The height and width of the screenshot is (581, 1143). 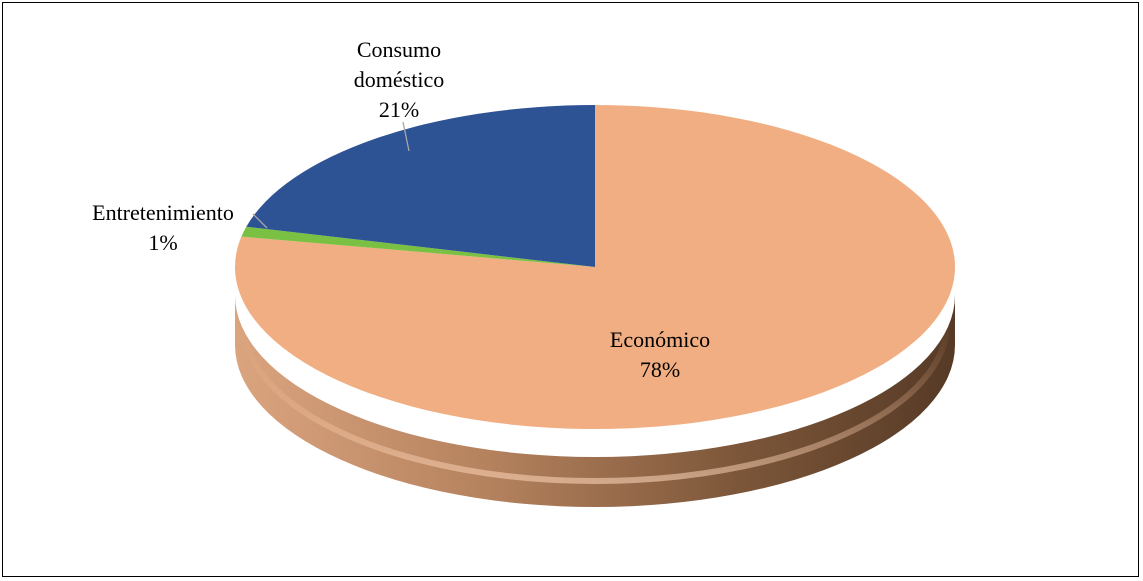 What do you see at coordinates (162, 242) in the screenshot?
I see `label-entretenimiento-percent: 1%` at bounding box center [162, 242].